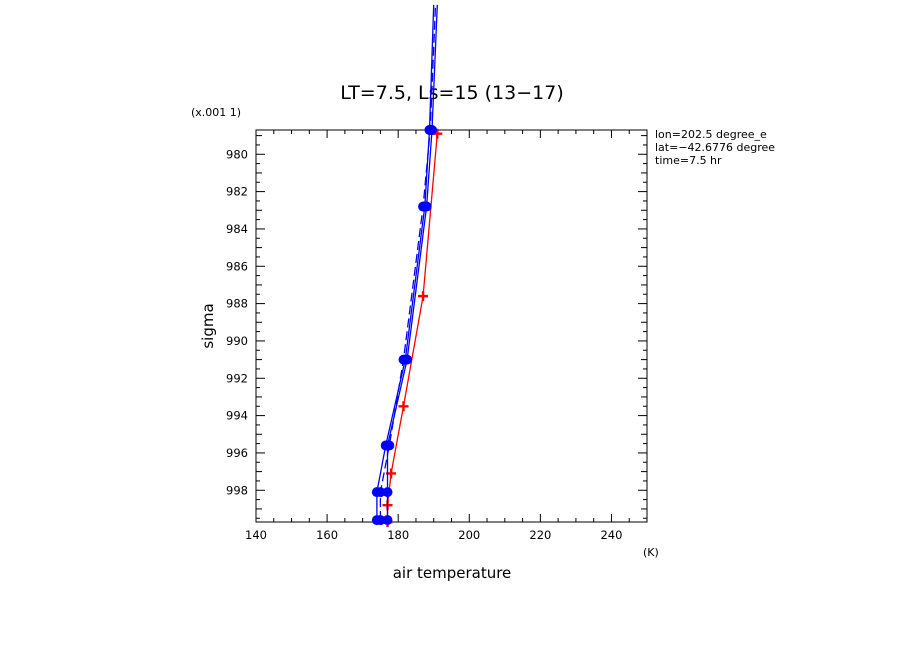  What do you see at coordinates (611, 535) in the screenshot?
I see `x-tick-label: 240` at bounding box center [611, 535].